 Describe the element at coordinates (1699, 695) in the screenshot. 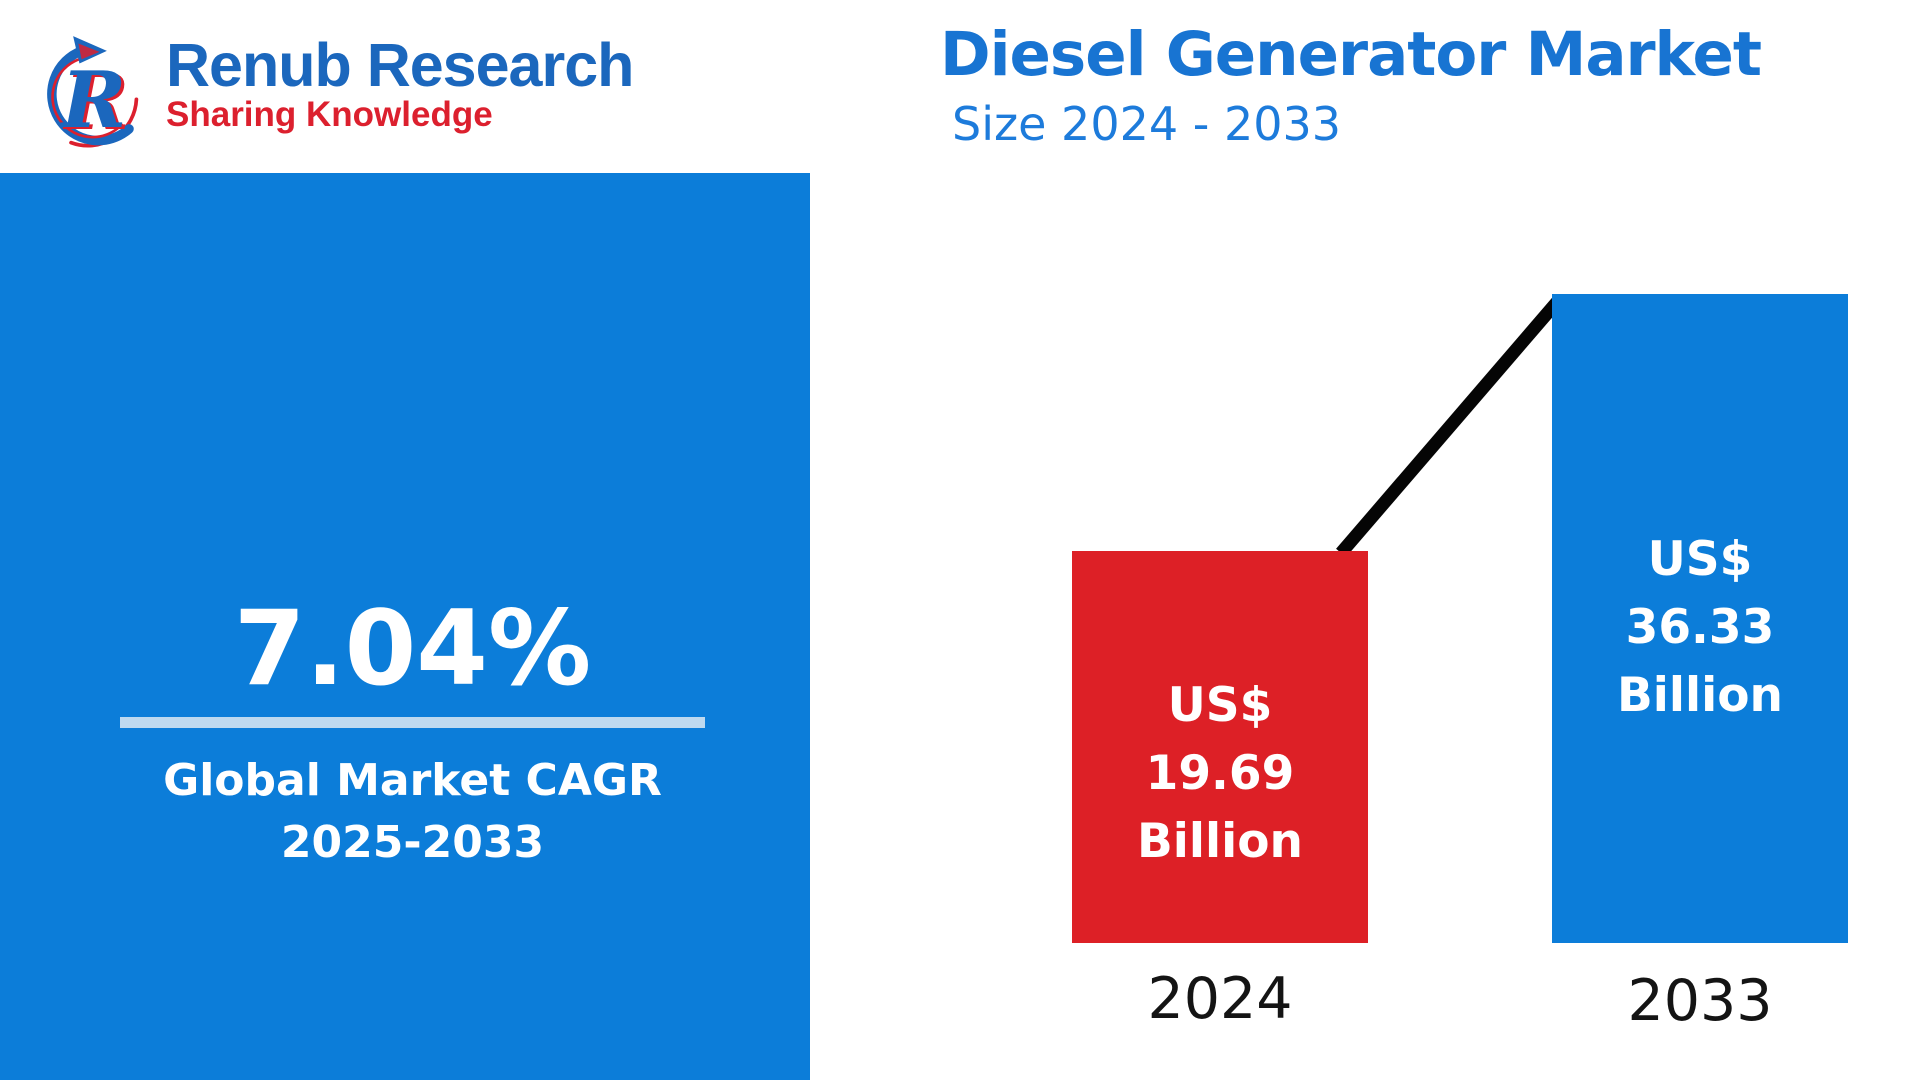

I see `bar-2033-label-line3: Billion` at that location.